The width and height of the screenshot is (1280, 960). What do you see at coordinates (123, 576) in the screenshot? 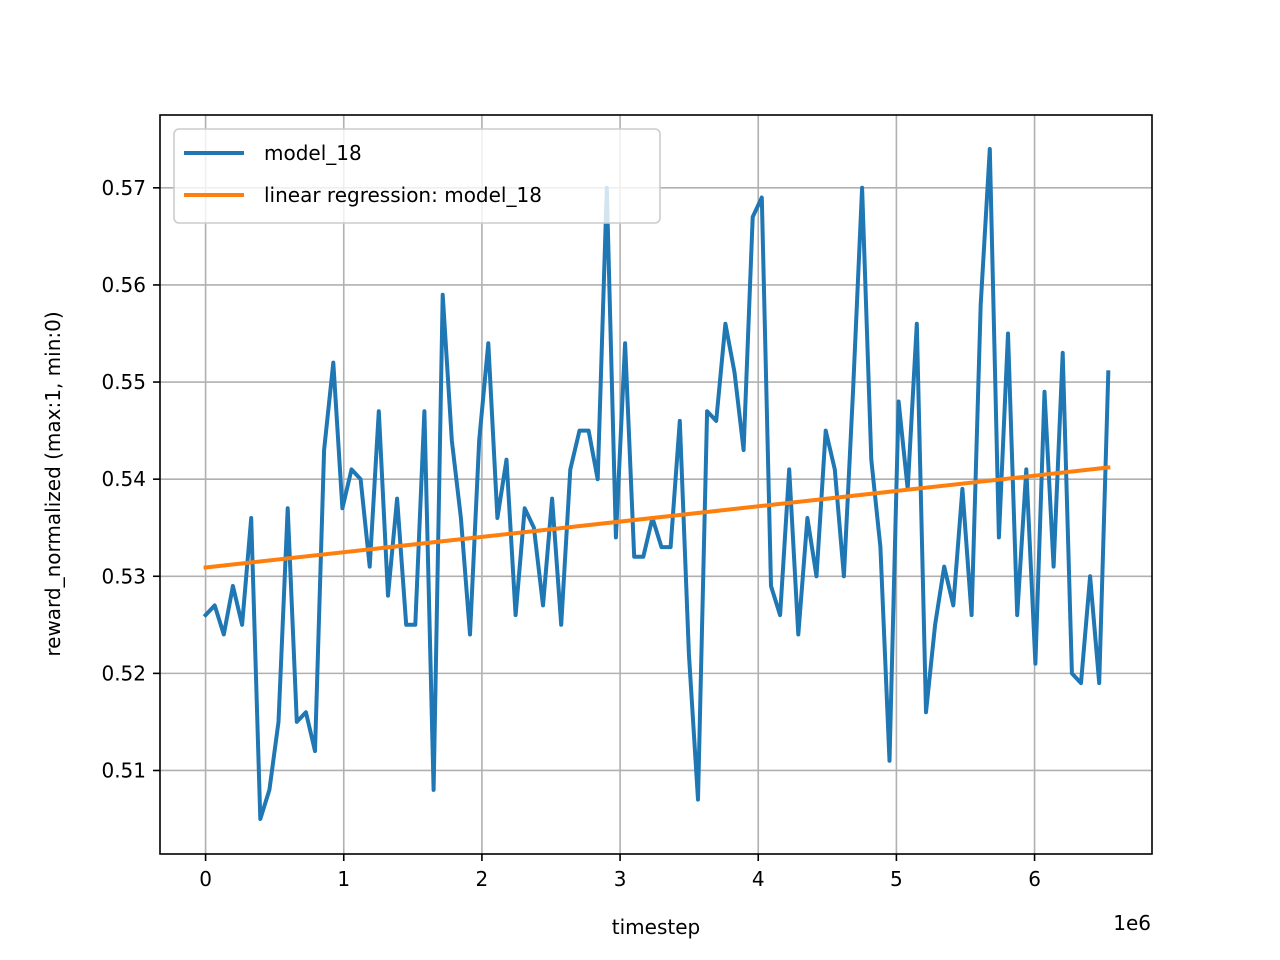
I see `y-tick-label: 0.53` at bounding box center [123, 576].